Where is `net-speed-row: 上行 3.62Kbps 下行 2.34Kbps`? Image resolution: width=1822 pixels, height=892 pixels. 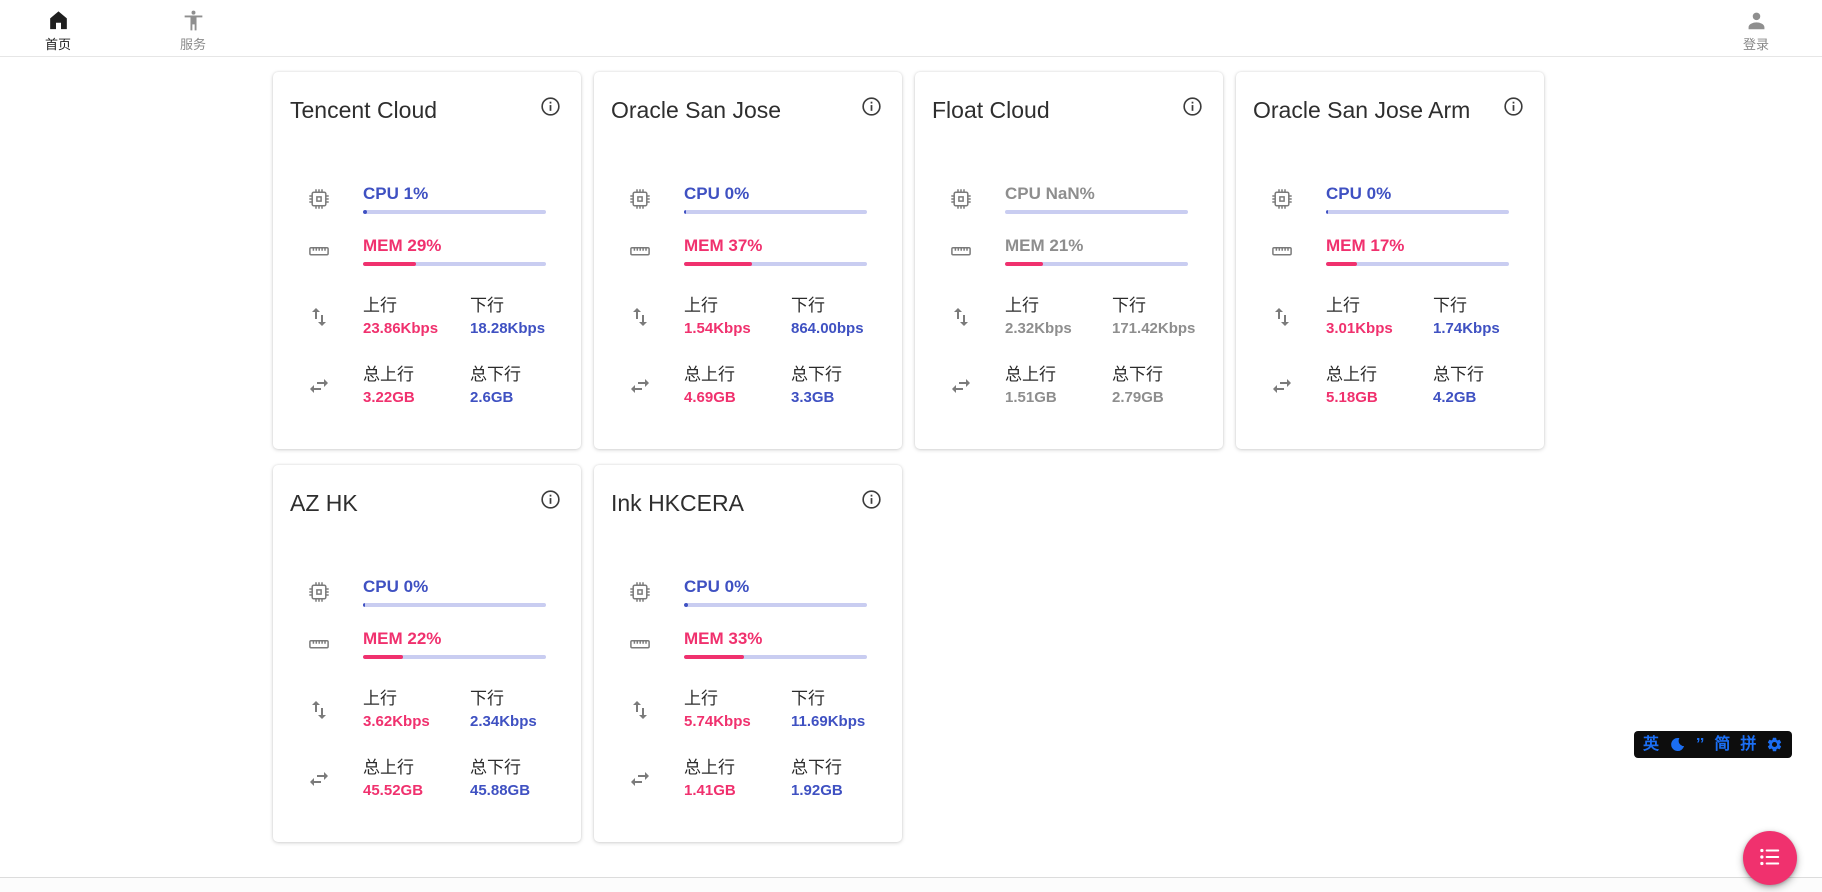
net-speed-row: 上行 3.62Kbps 下行 2.34Kbps is located at coordinates (427, 710).